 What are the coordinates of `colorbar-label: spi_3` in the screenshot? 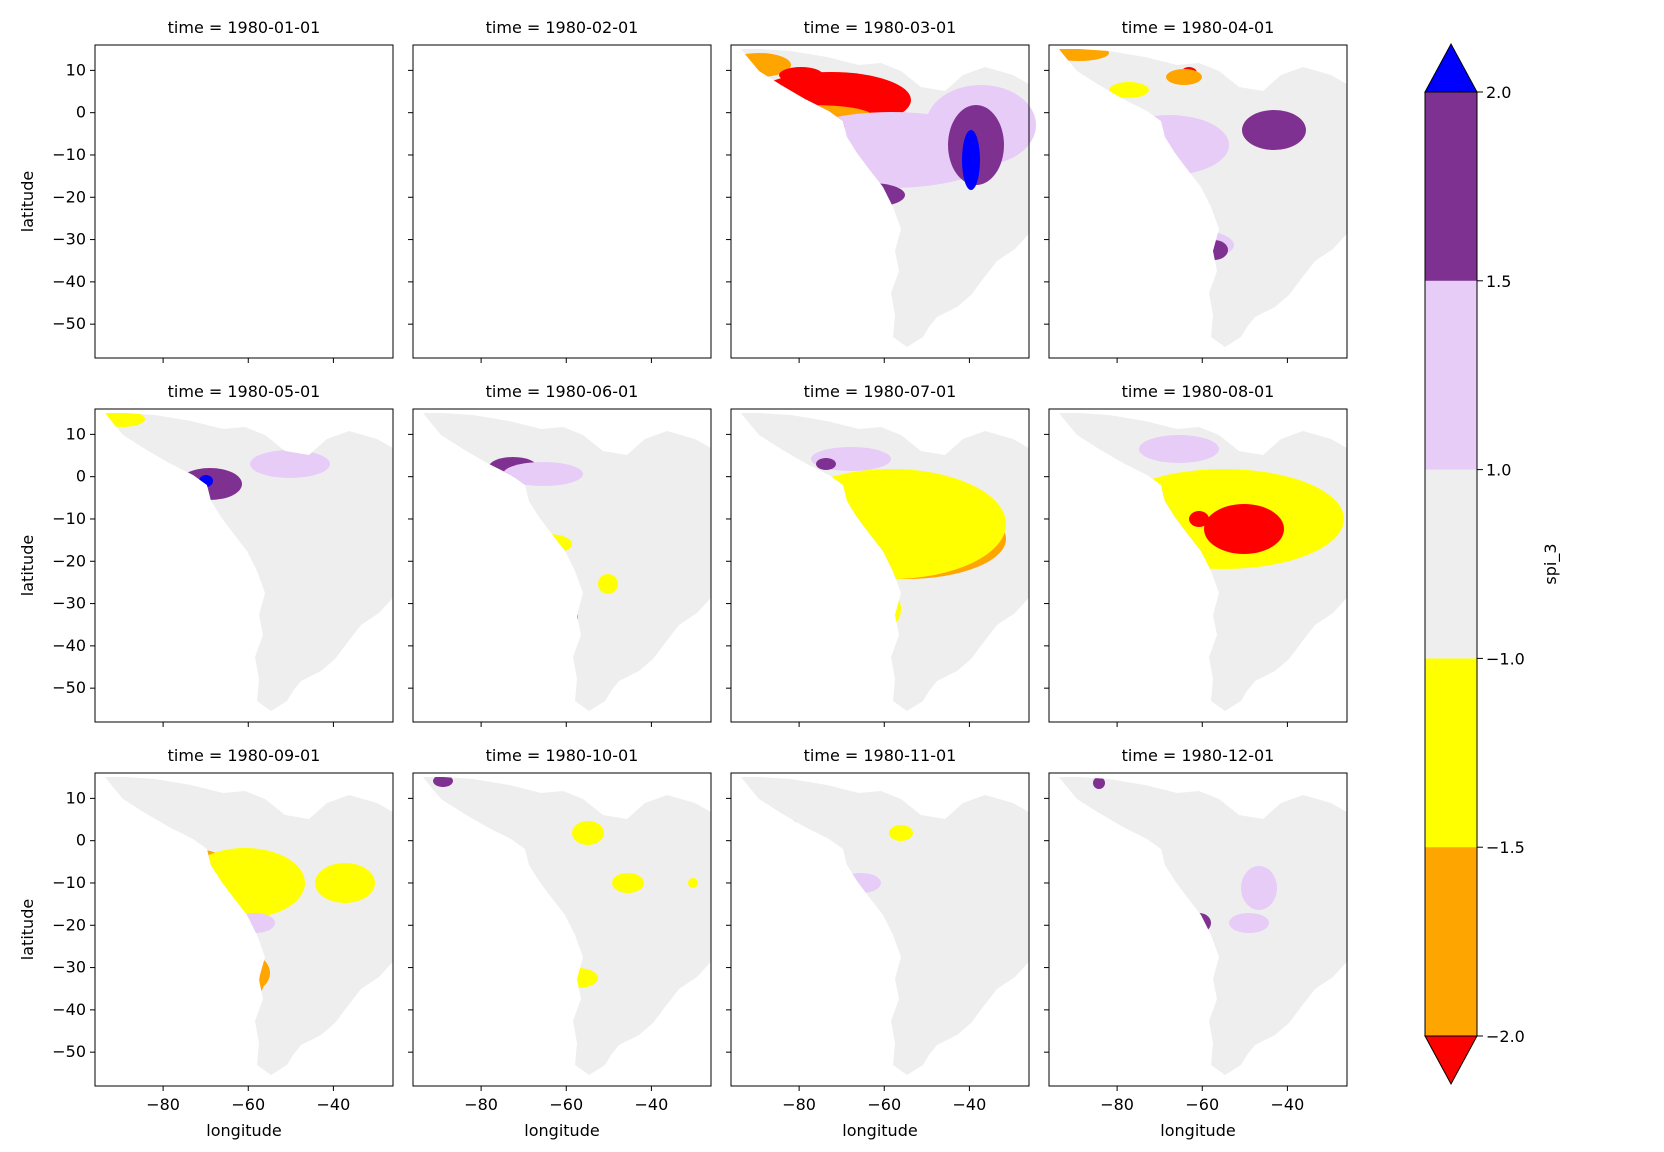 It's located at (1551, 563).